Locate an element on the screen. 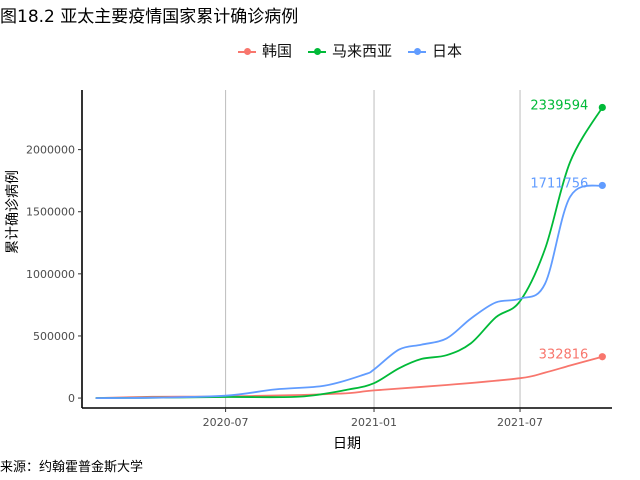 Image resolution: width=640 pixels, height=480 pixels. legend-label-japan: 日本 is located at coordinates (447, 51).